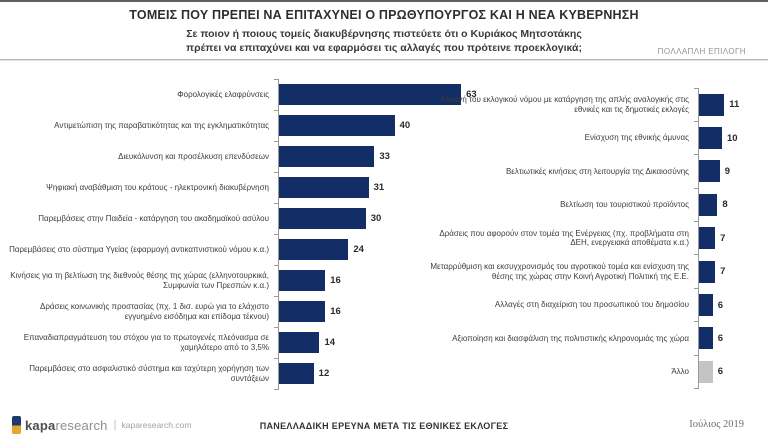  Describe the element at coordinates (384, 156) in the screenshot. I see `bar-value: 33` at that location.